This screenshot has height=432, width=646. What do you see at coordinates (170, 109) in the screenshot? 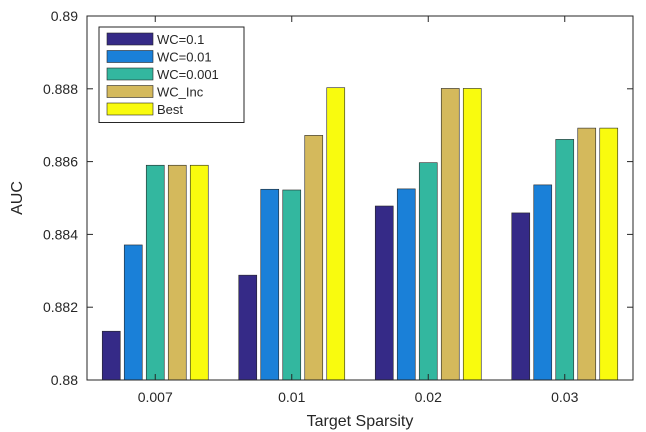
I see `legend-label: Best` at bounding box center [170, 109].